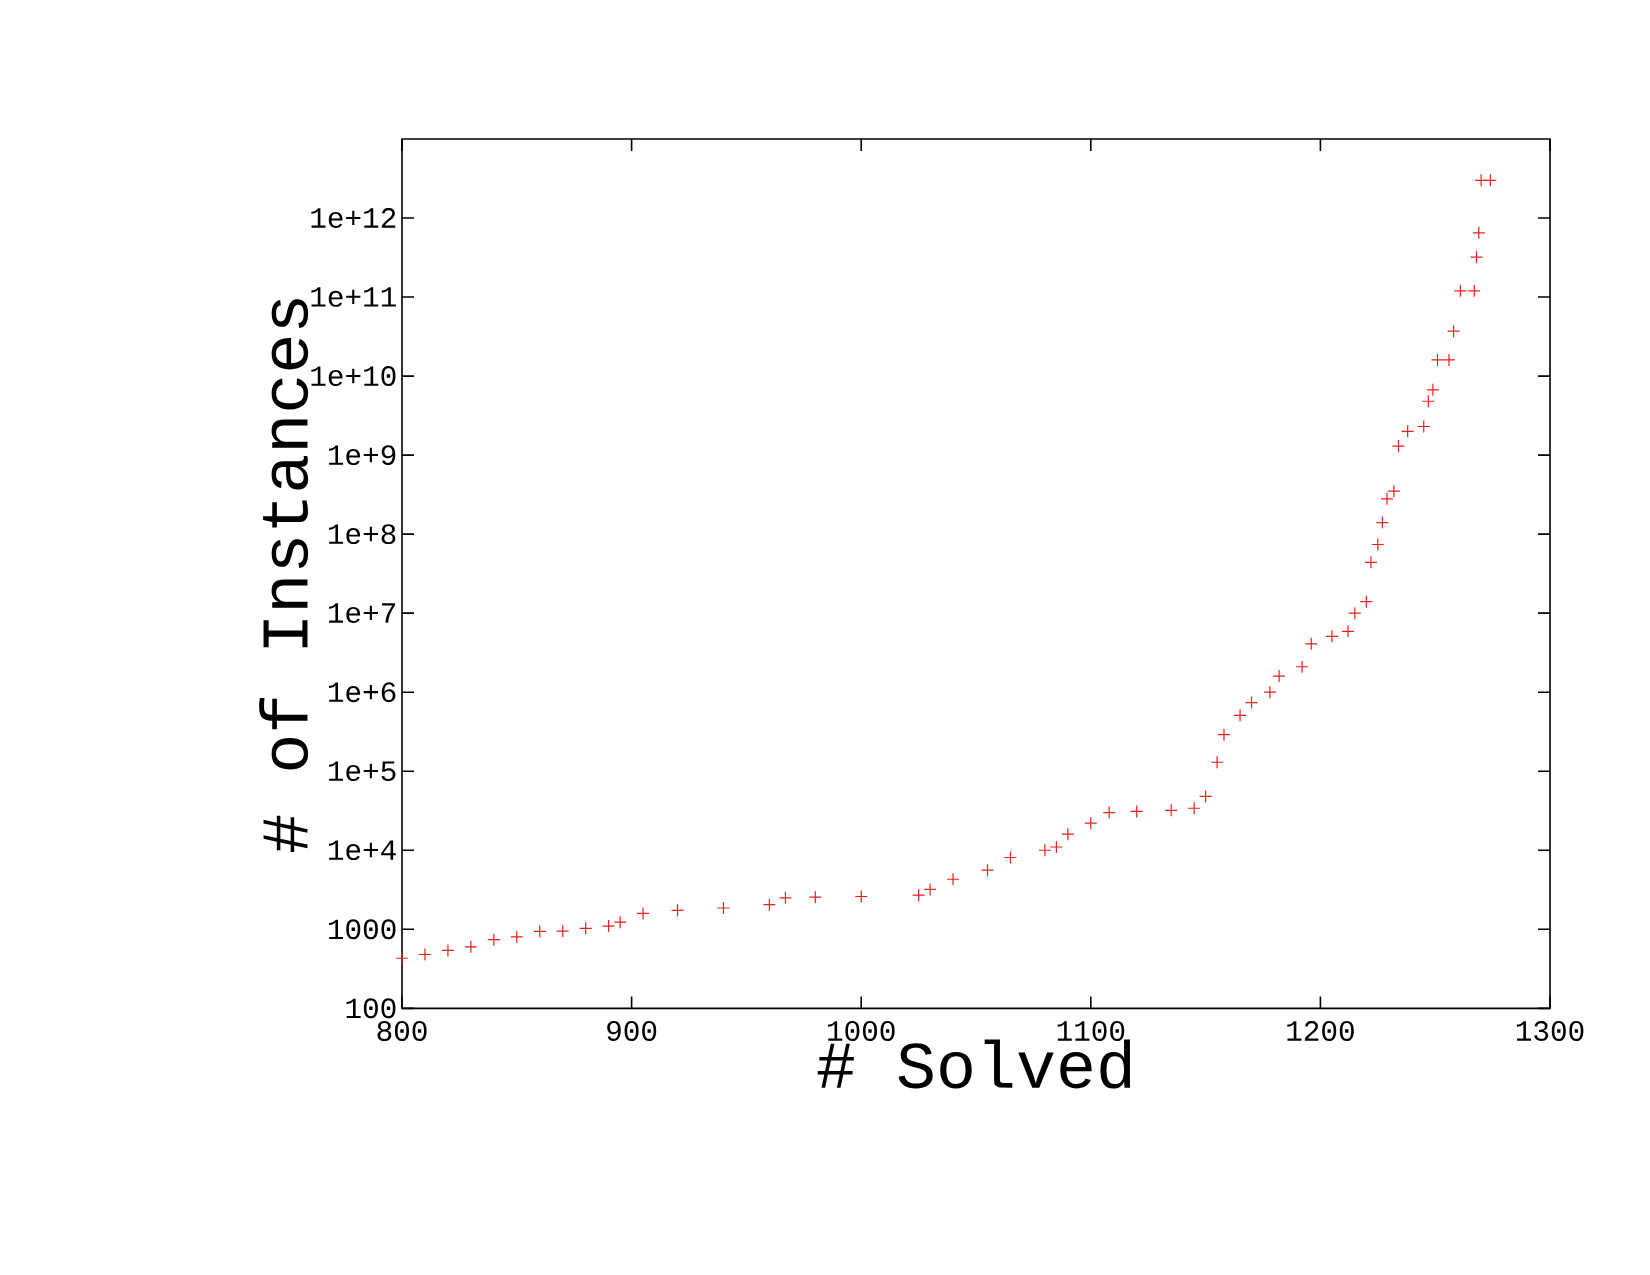 Image resolution: width=1650 pixels, height=1275 pixels. What do you see at coordinates (353, 297) in the screenshot?
I see `y-tick-label: 1e+11` at bounding box center [353, 297].